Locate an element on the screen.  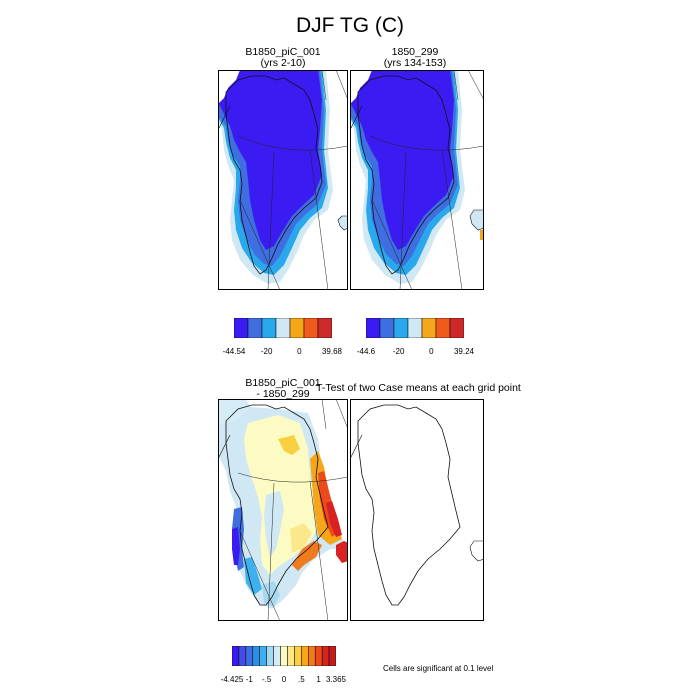
significance-note: Cells are significant at 0.1 level is located at coordinates (438, 668).